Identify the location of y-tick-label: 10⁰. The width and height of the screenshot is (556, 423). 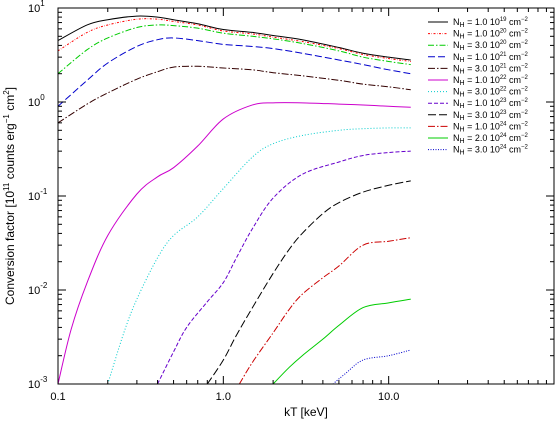
(36, 101).